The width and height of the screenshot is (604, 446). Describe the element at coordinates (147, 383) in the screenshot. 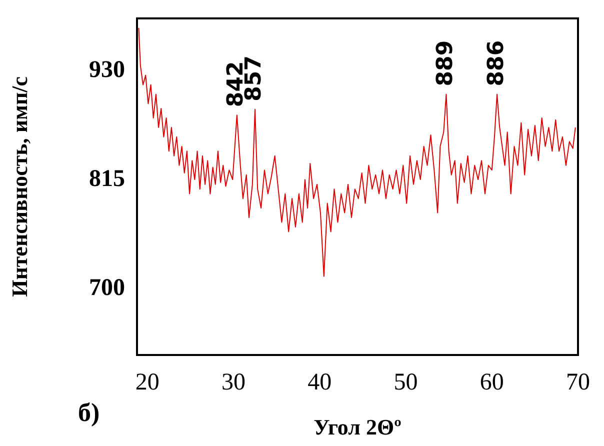

I see `x-tick-label: 20` at that location.